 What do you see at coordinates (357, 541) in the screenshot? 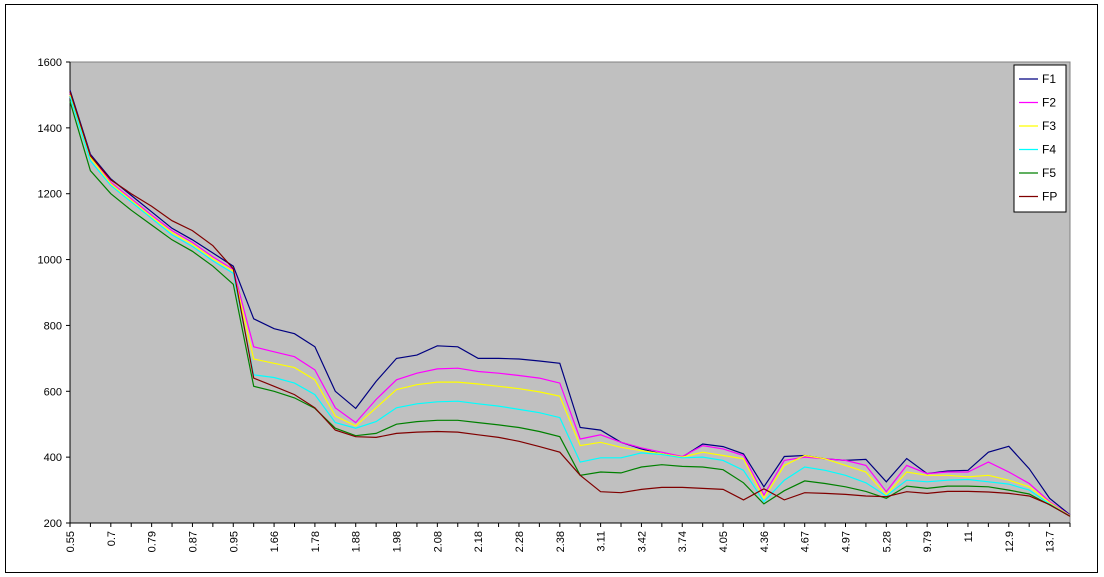
I see `x-tick-label: 1.88` at bounding box center [357, 541].